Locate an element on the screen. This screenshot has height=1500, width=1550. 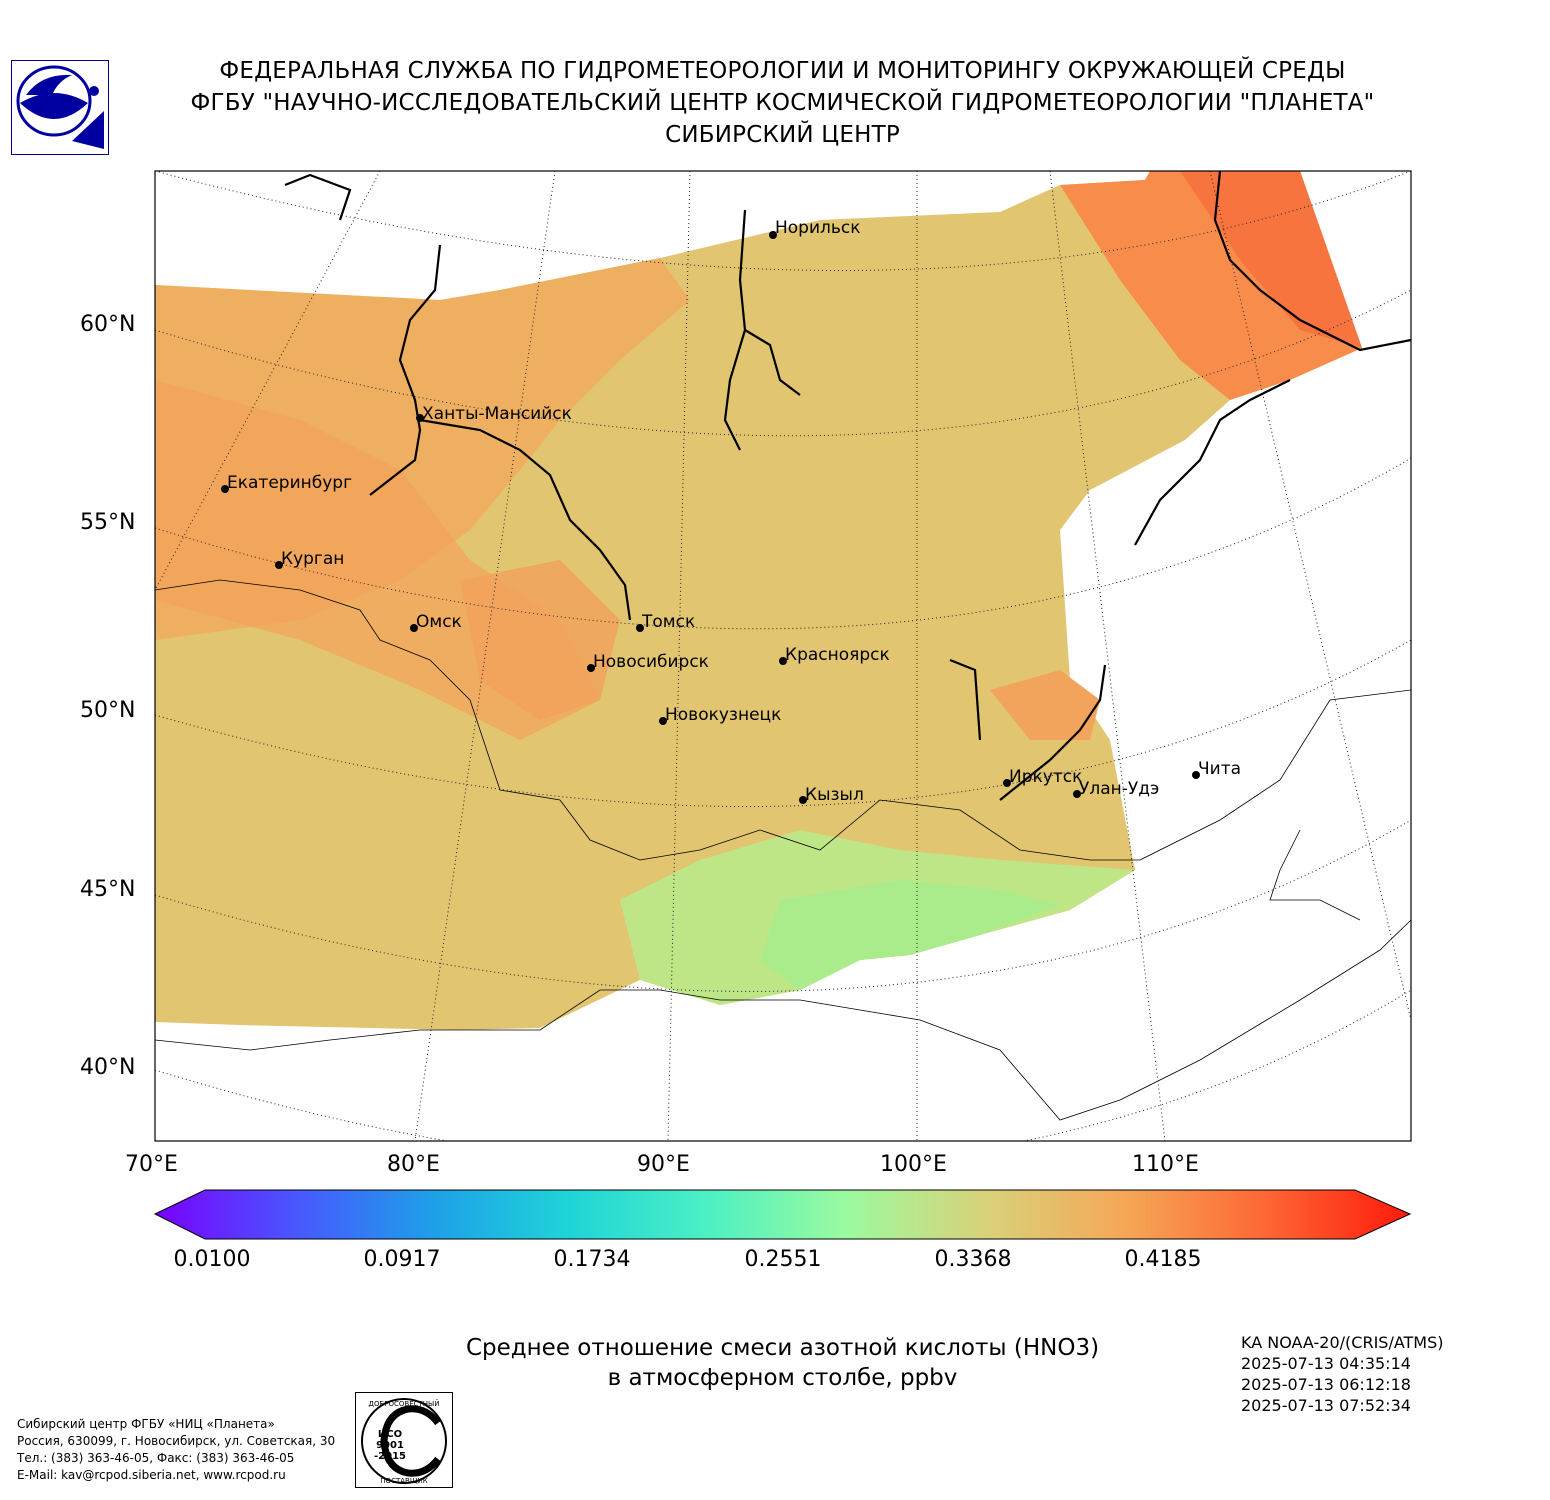
iso-l2: 9001 is located at coordinates (390, 1445).